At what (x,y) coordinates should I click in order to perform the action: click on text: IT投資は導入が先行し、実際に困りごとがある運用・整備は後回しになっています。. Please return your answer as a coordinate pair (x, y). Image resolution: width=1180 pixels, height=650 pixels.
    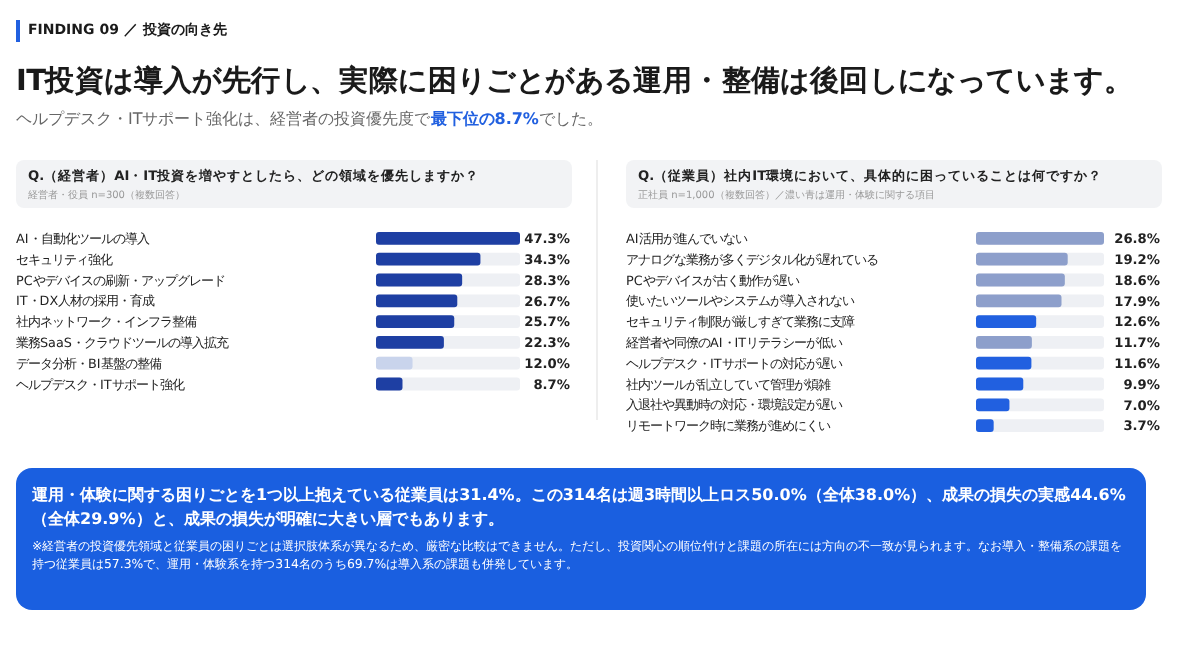
    Looking at the image, I should click on (575, 81).